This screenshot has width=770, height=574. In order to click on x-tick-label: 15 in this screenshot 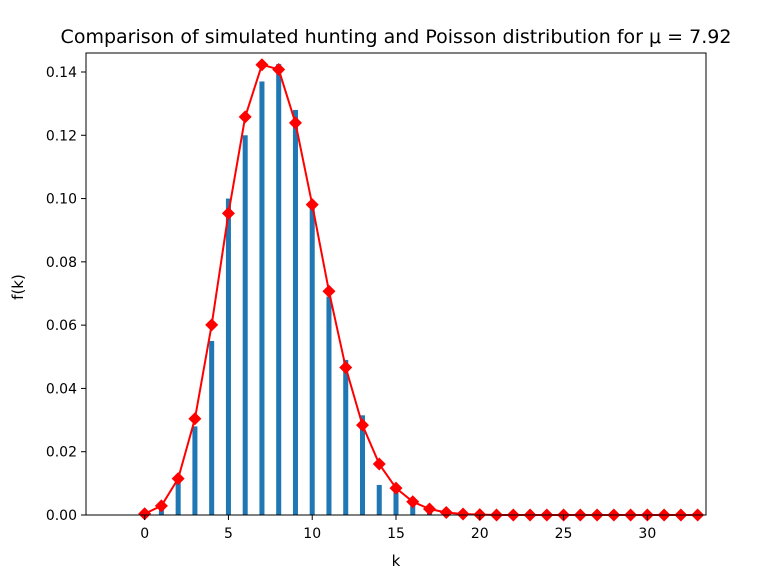, I will do `click(396, 534)`.